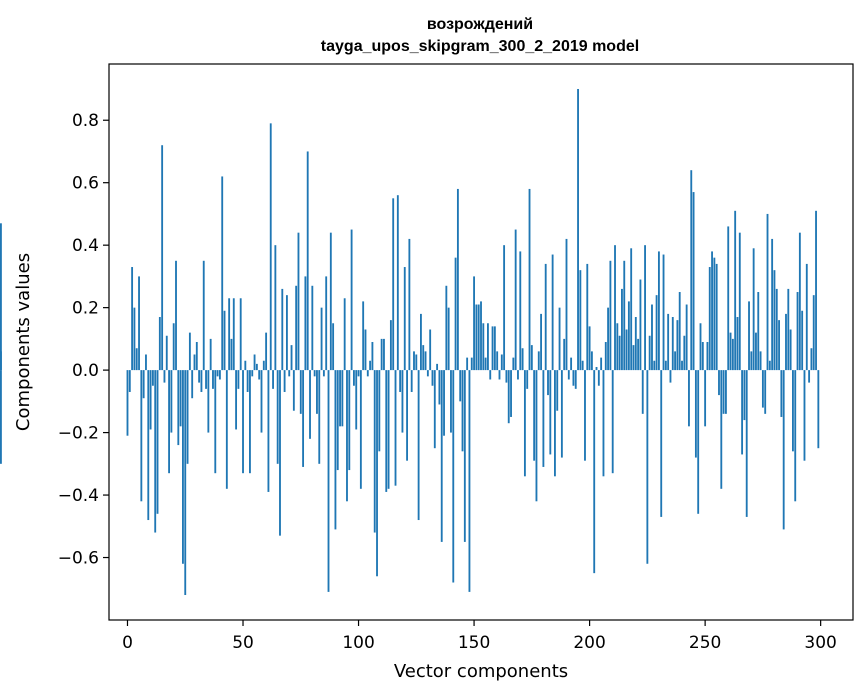 Image resolution: width=867 pixels, height=696 pixels. I want to click on x-tick-label: 250, so click(705, 643).